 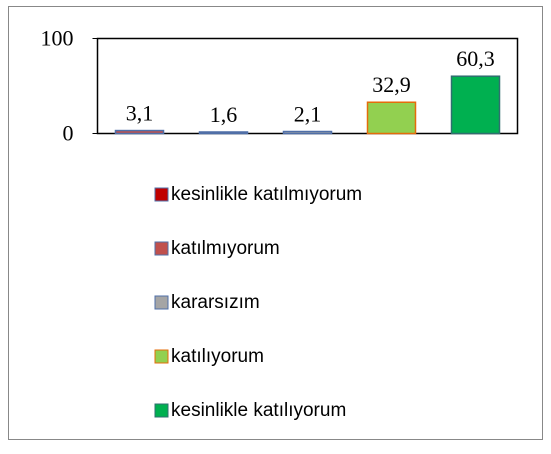 What do you see at coordinates (140, 113) in the screenshot?
I see `data-label: 3,1` at bounding box center [140, 113].